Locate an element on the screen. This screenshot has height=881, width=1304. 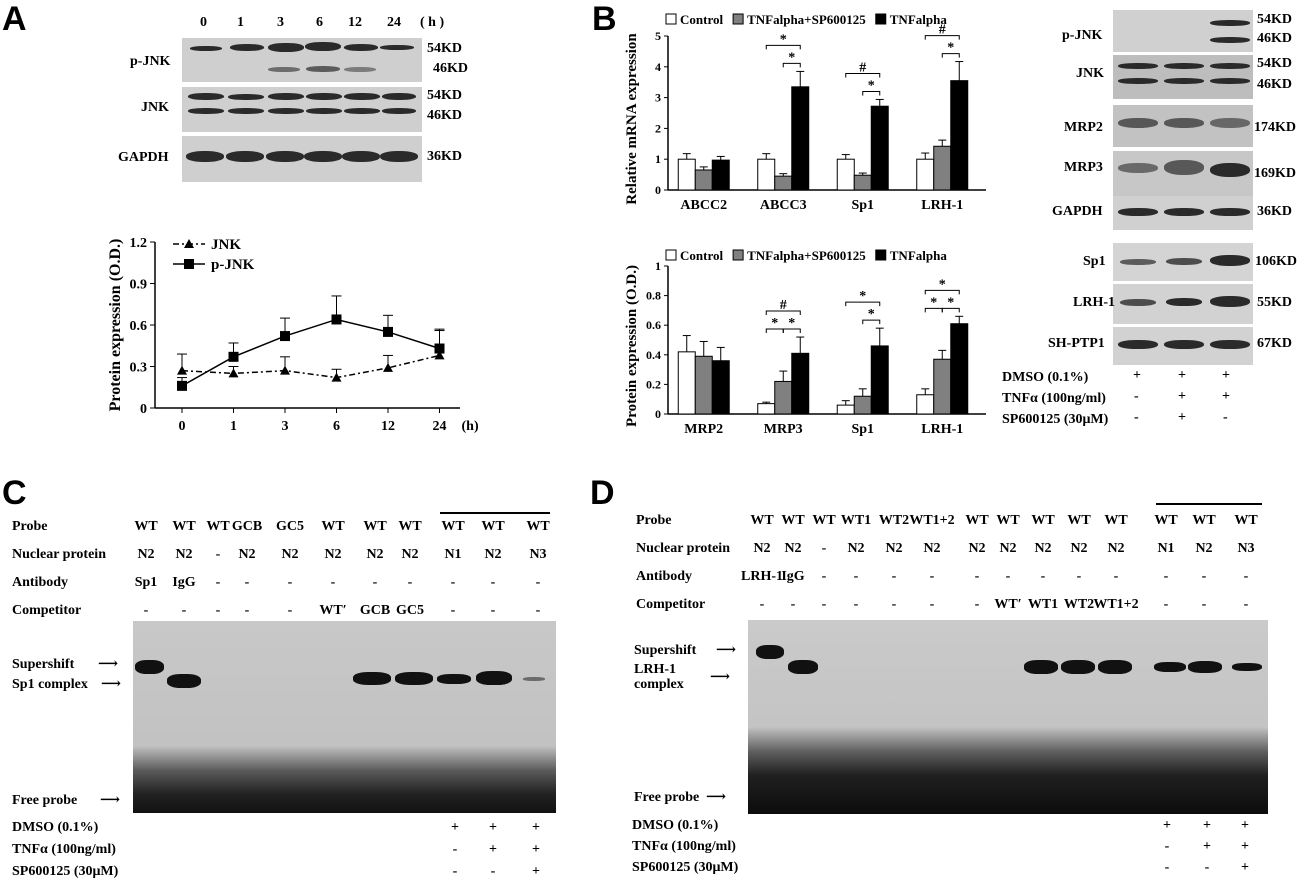
lane-cell: GCB is located at coordinates (247, 526).